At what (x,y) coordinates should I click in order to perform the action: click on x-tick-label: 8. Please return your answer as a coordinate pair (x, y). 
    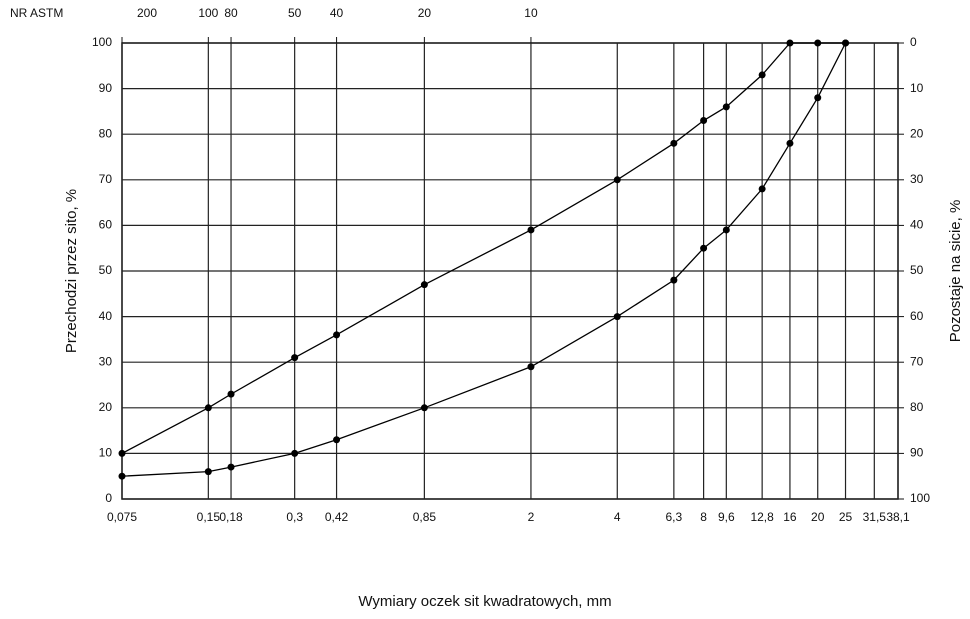
    Looking at the image, I should click on (703, 517).